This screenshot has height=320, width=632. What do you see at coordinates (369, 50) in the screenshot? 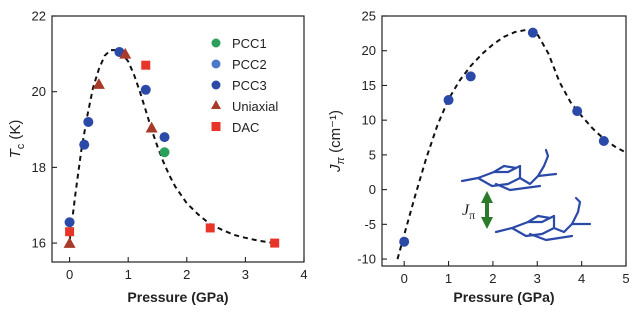
I see `right-y-tick-label: 20` at bounding box center [369, 50].